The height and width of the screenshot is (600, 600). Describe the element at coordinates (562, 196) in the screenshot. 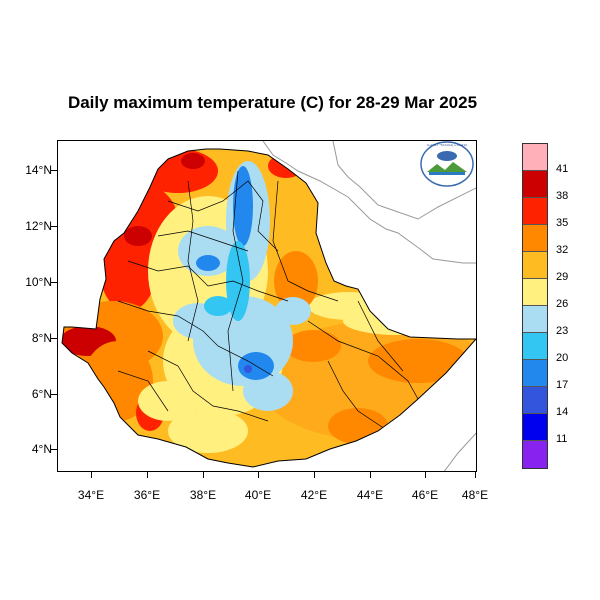

I see `colorbar-label: 38` at that location.